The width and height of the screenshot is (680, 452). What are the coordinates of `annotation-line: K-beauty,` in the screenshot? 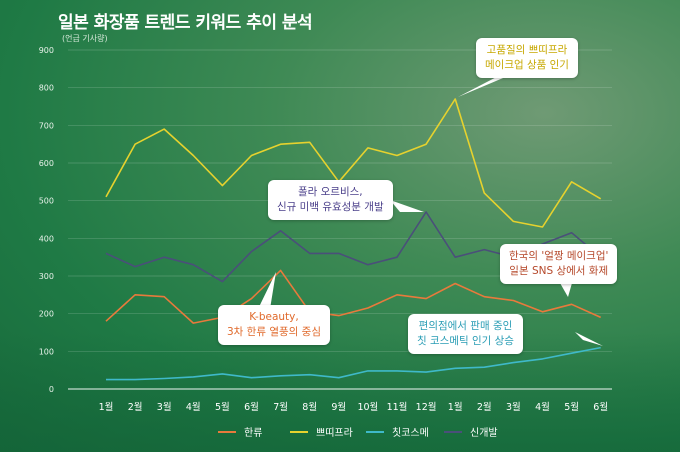 It's located at (274, 317).